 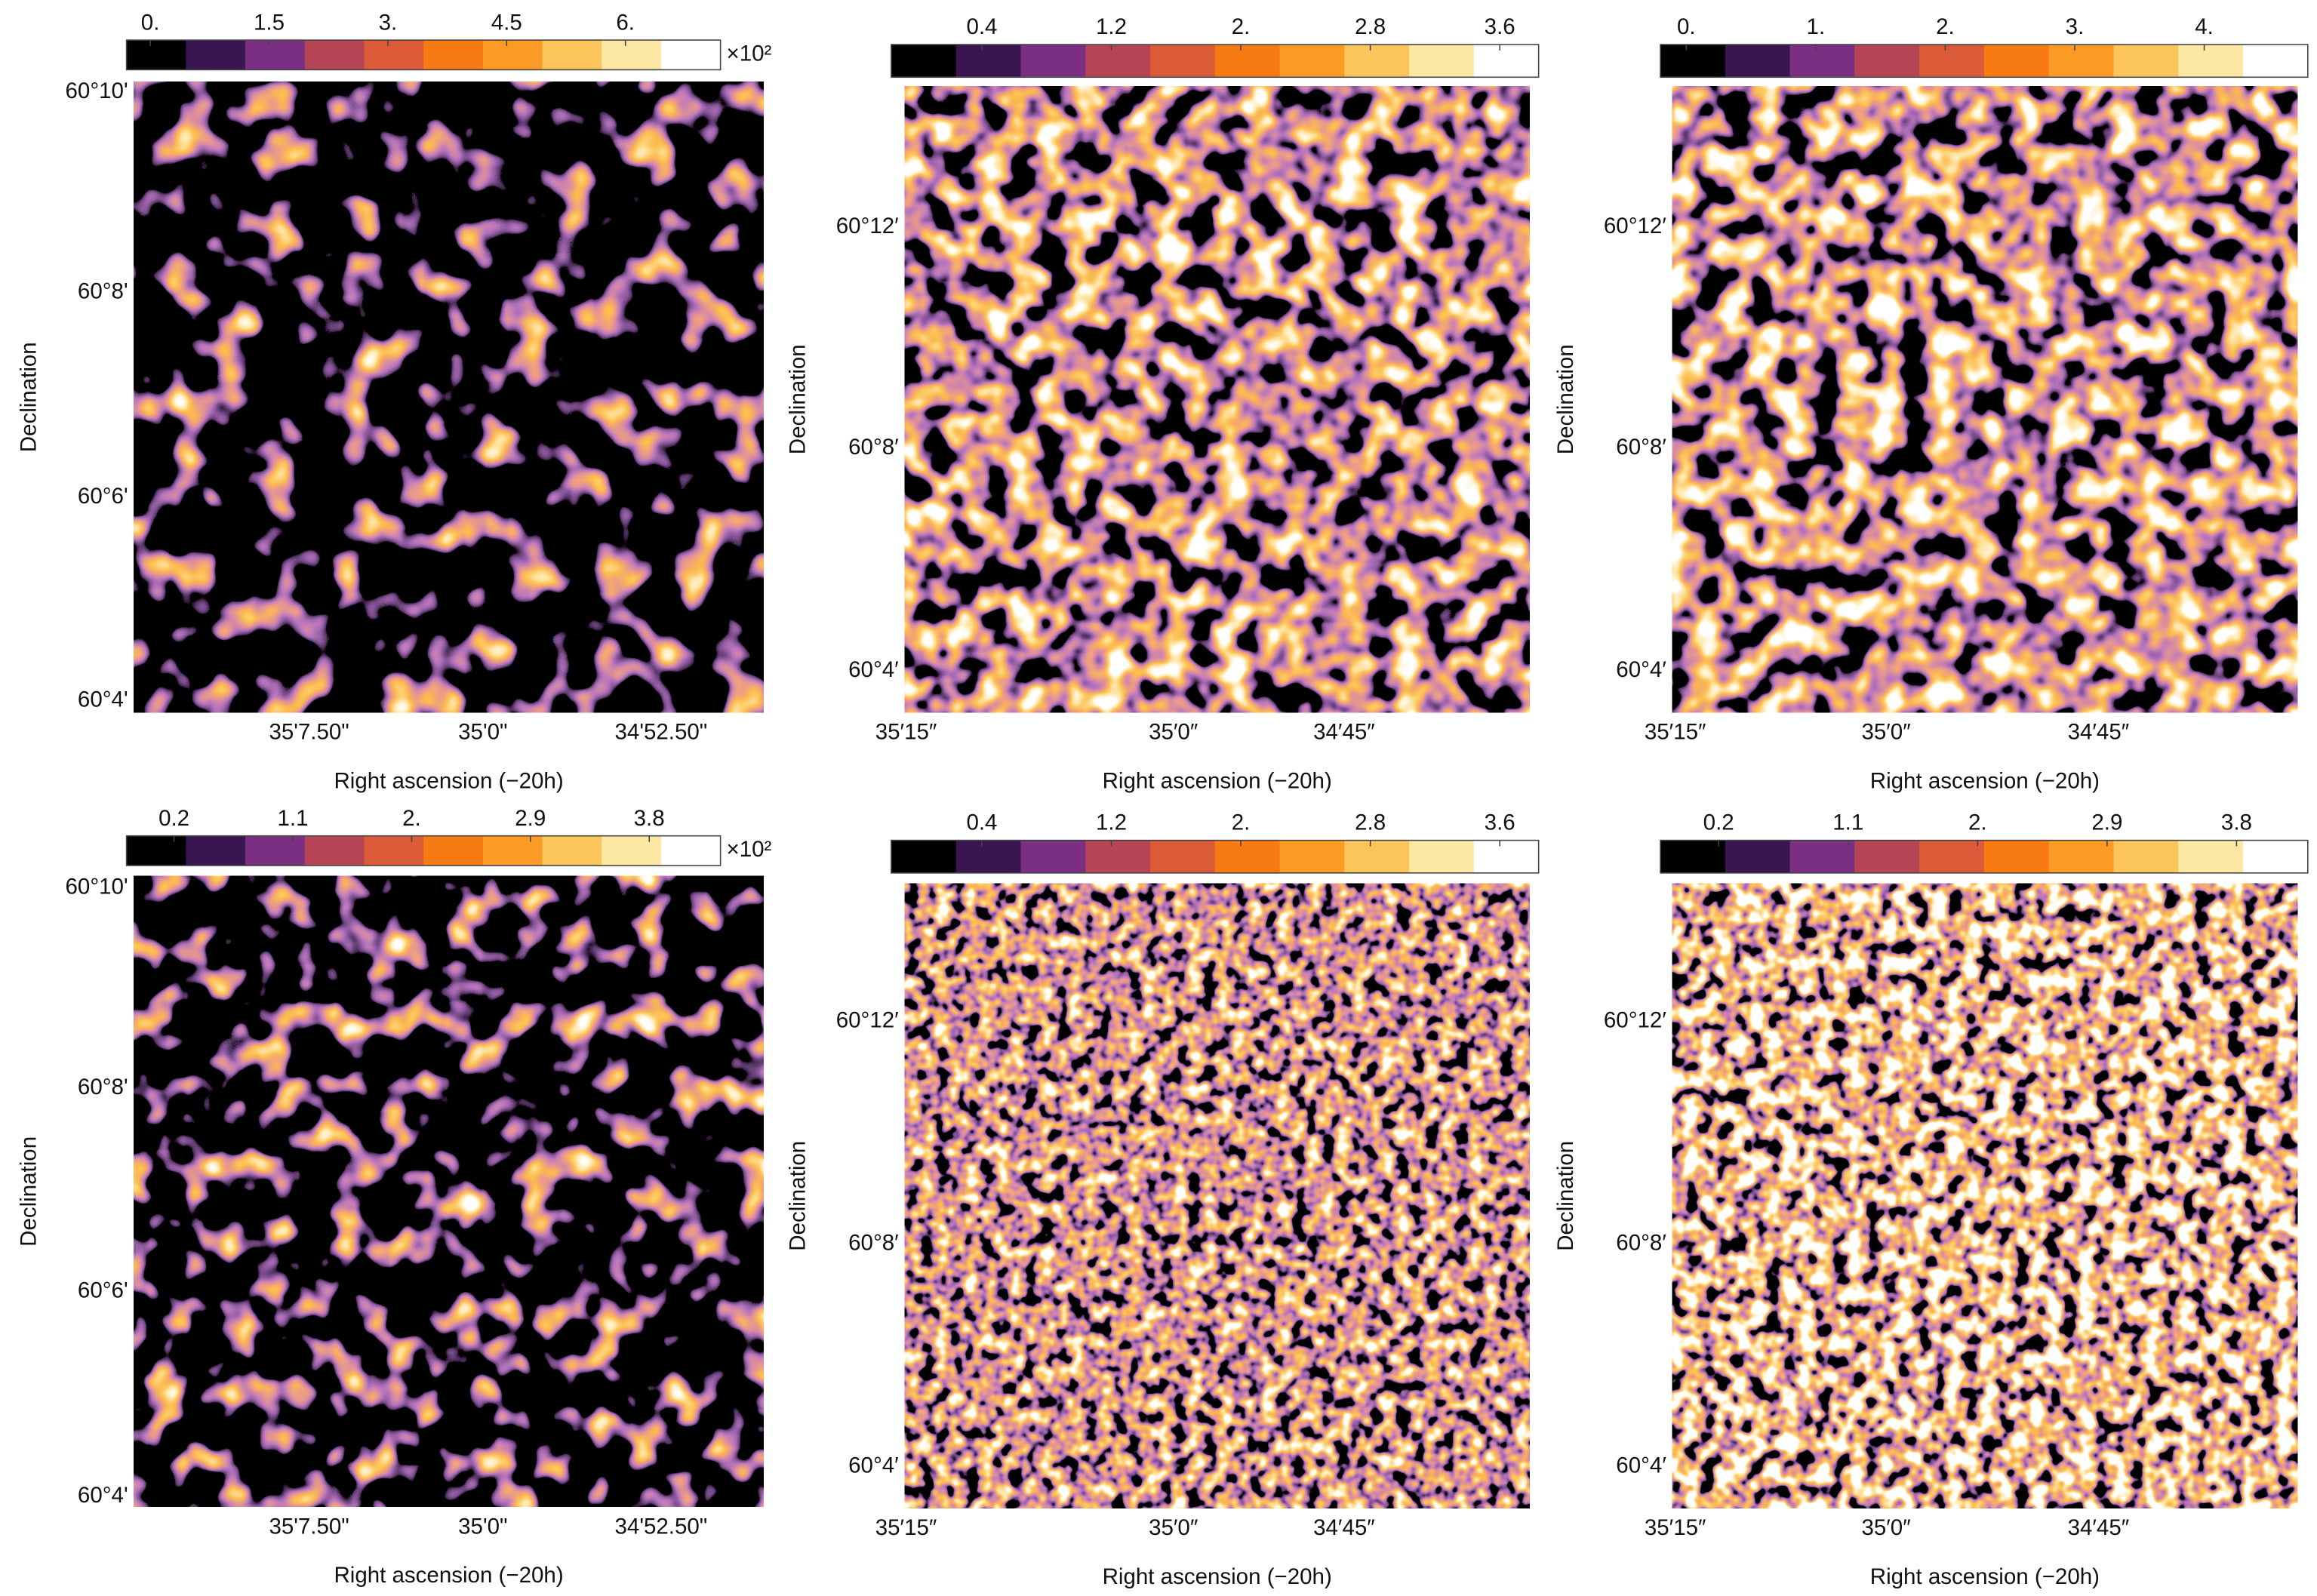 What do you see at coordinates (1886, 732) in the screenshot?
I see `x-tick-label: 35′0″` at bounding box center [1886, 732].